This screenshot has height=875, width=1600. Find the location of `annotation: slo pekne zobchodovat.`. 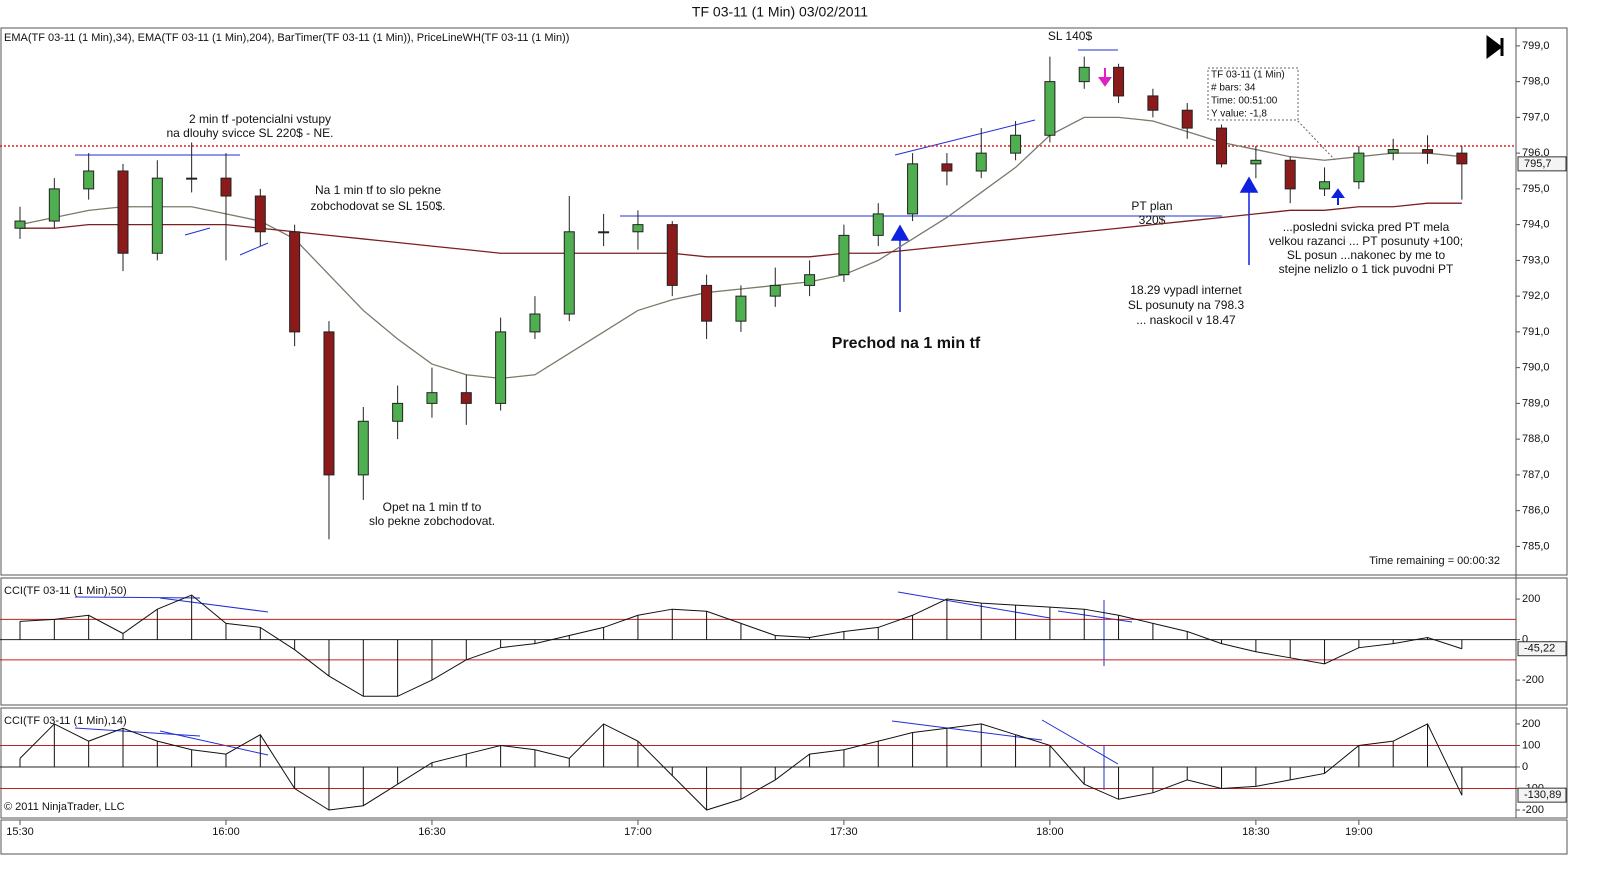

annotation: slo pekne zobchodovat. is located at coordinates (432, 521).